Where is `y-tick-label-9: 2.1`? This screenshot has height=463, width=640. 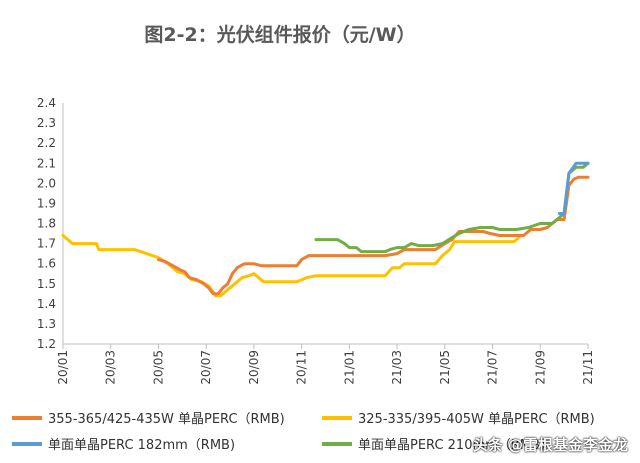 y-tick-label-9: 2.1 is located at coordinates (46, 163).